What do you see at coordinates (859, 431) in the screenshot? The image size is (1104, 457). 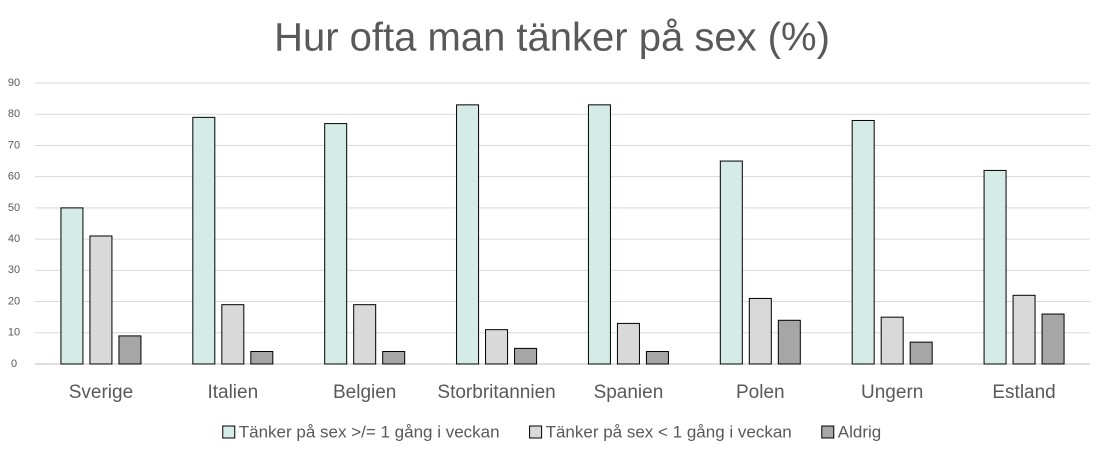 I see `legend-label: Aldrig` at bounding box center [859, 431].